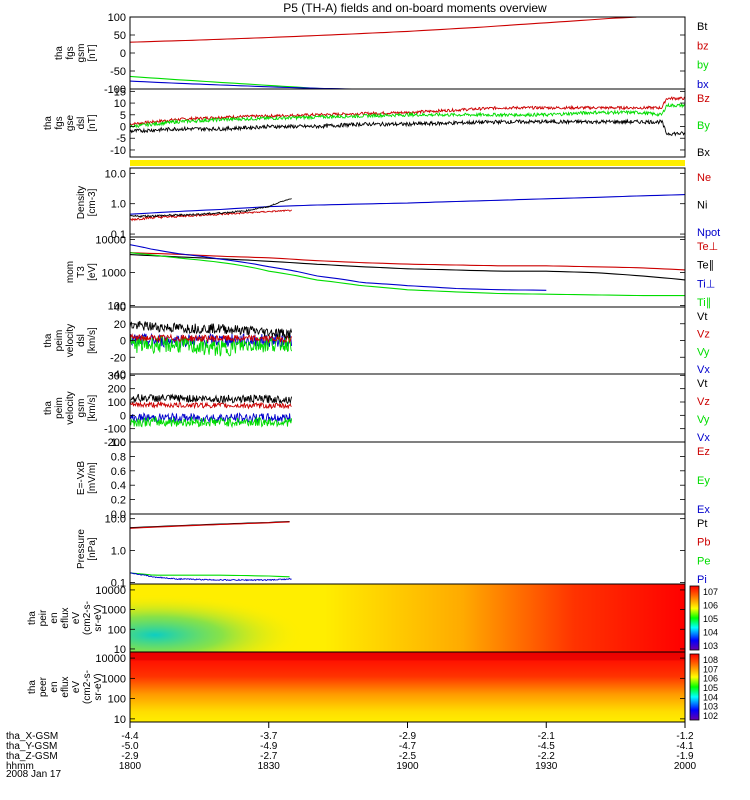  Describe the element at coordinates (209, 575) in the screenshot. I see `series-Pe` at that location.